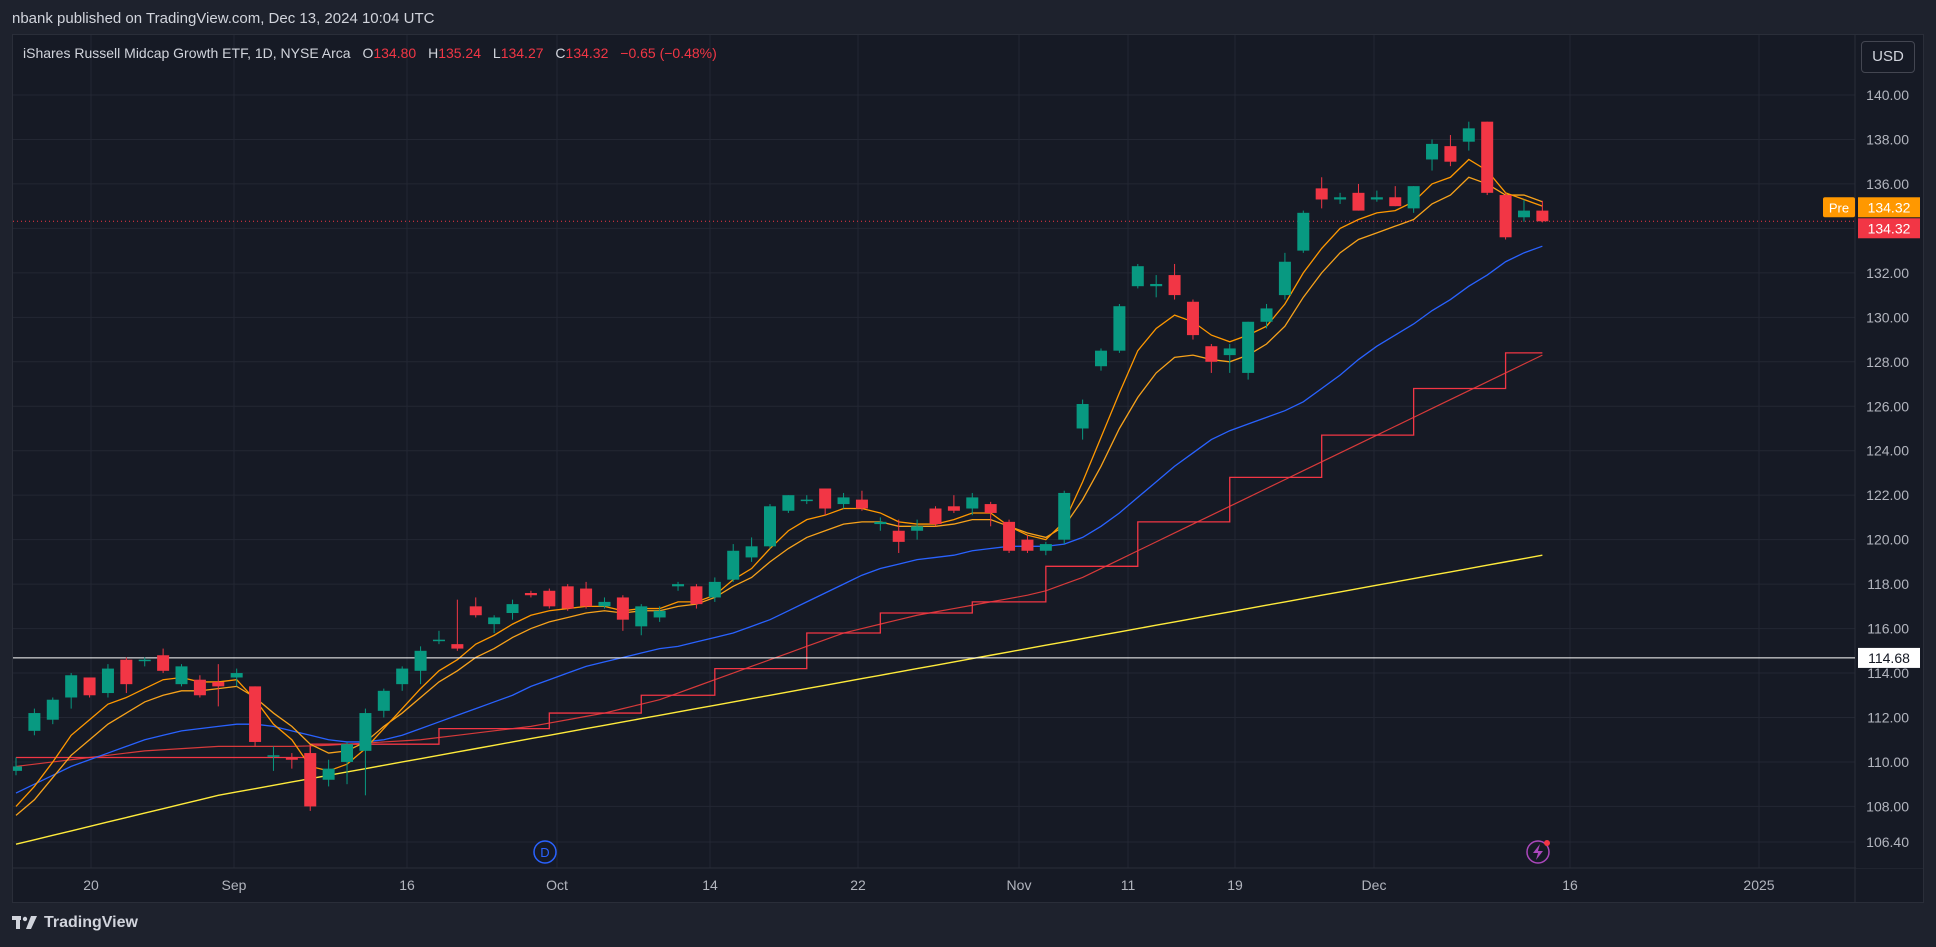  I want to click on pre-value-label: 134.32, so click(1889, 207).